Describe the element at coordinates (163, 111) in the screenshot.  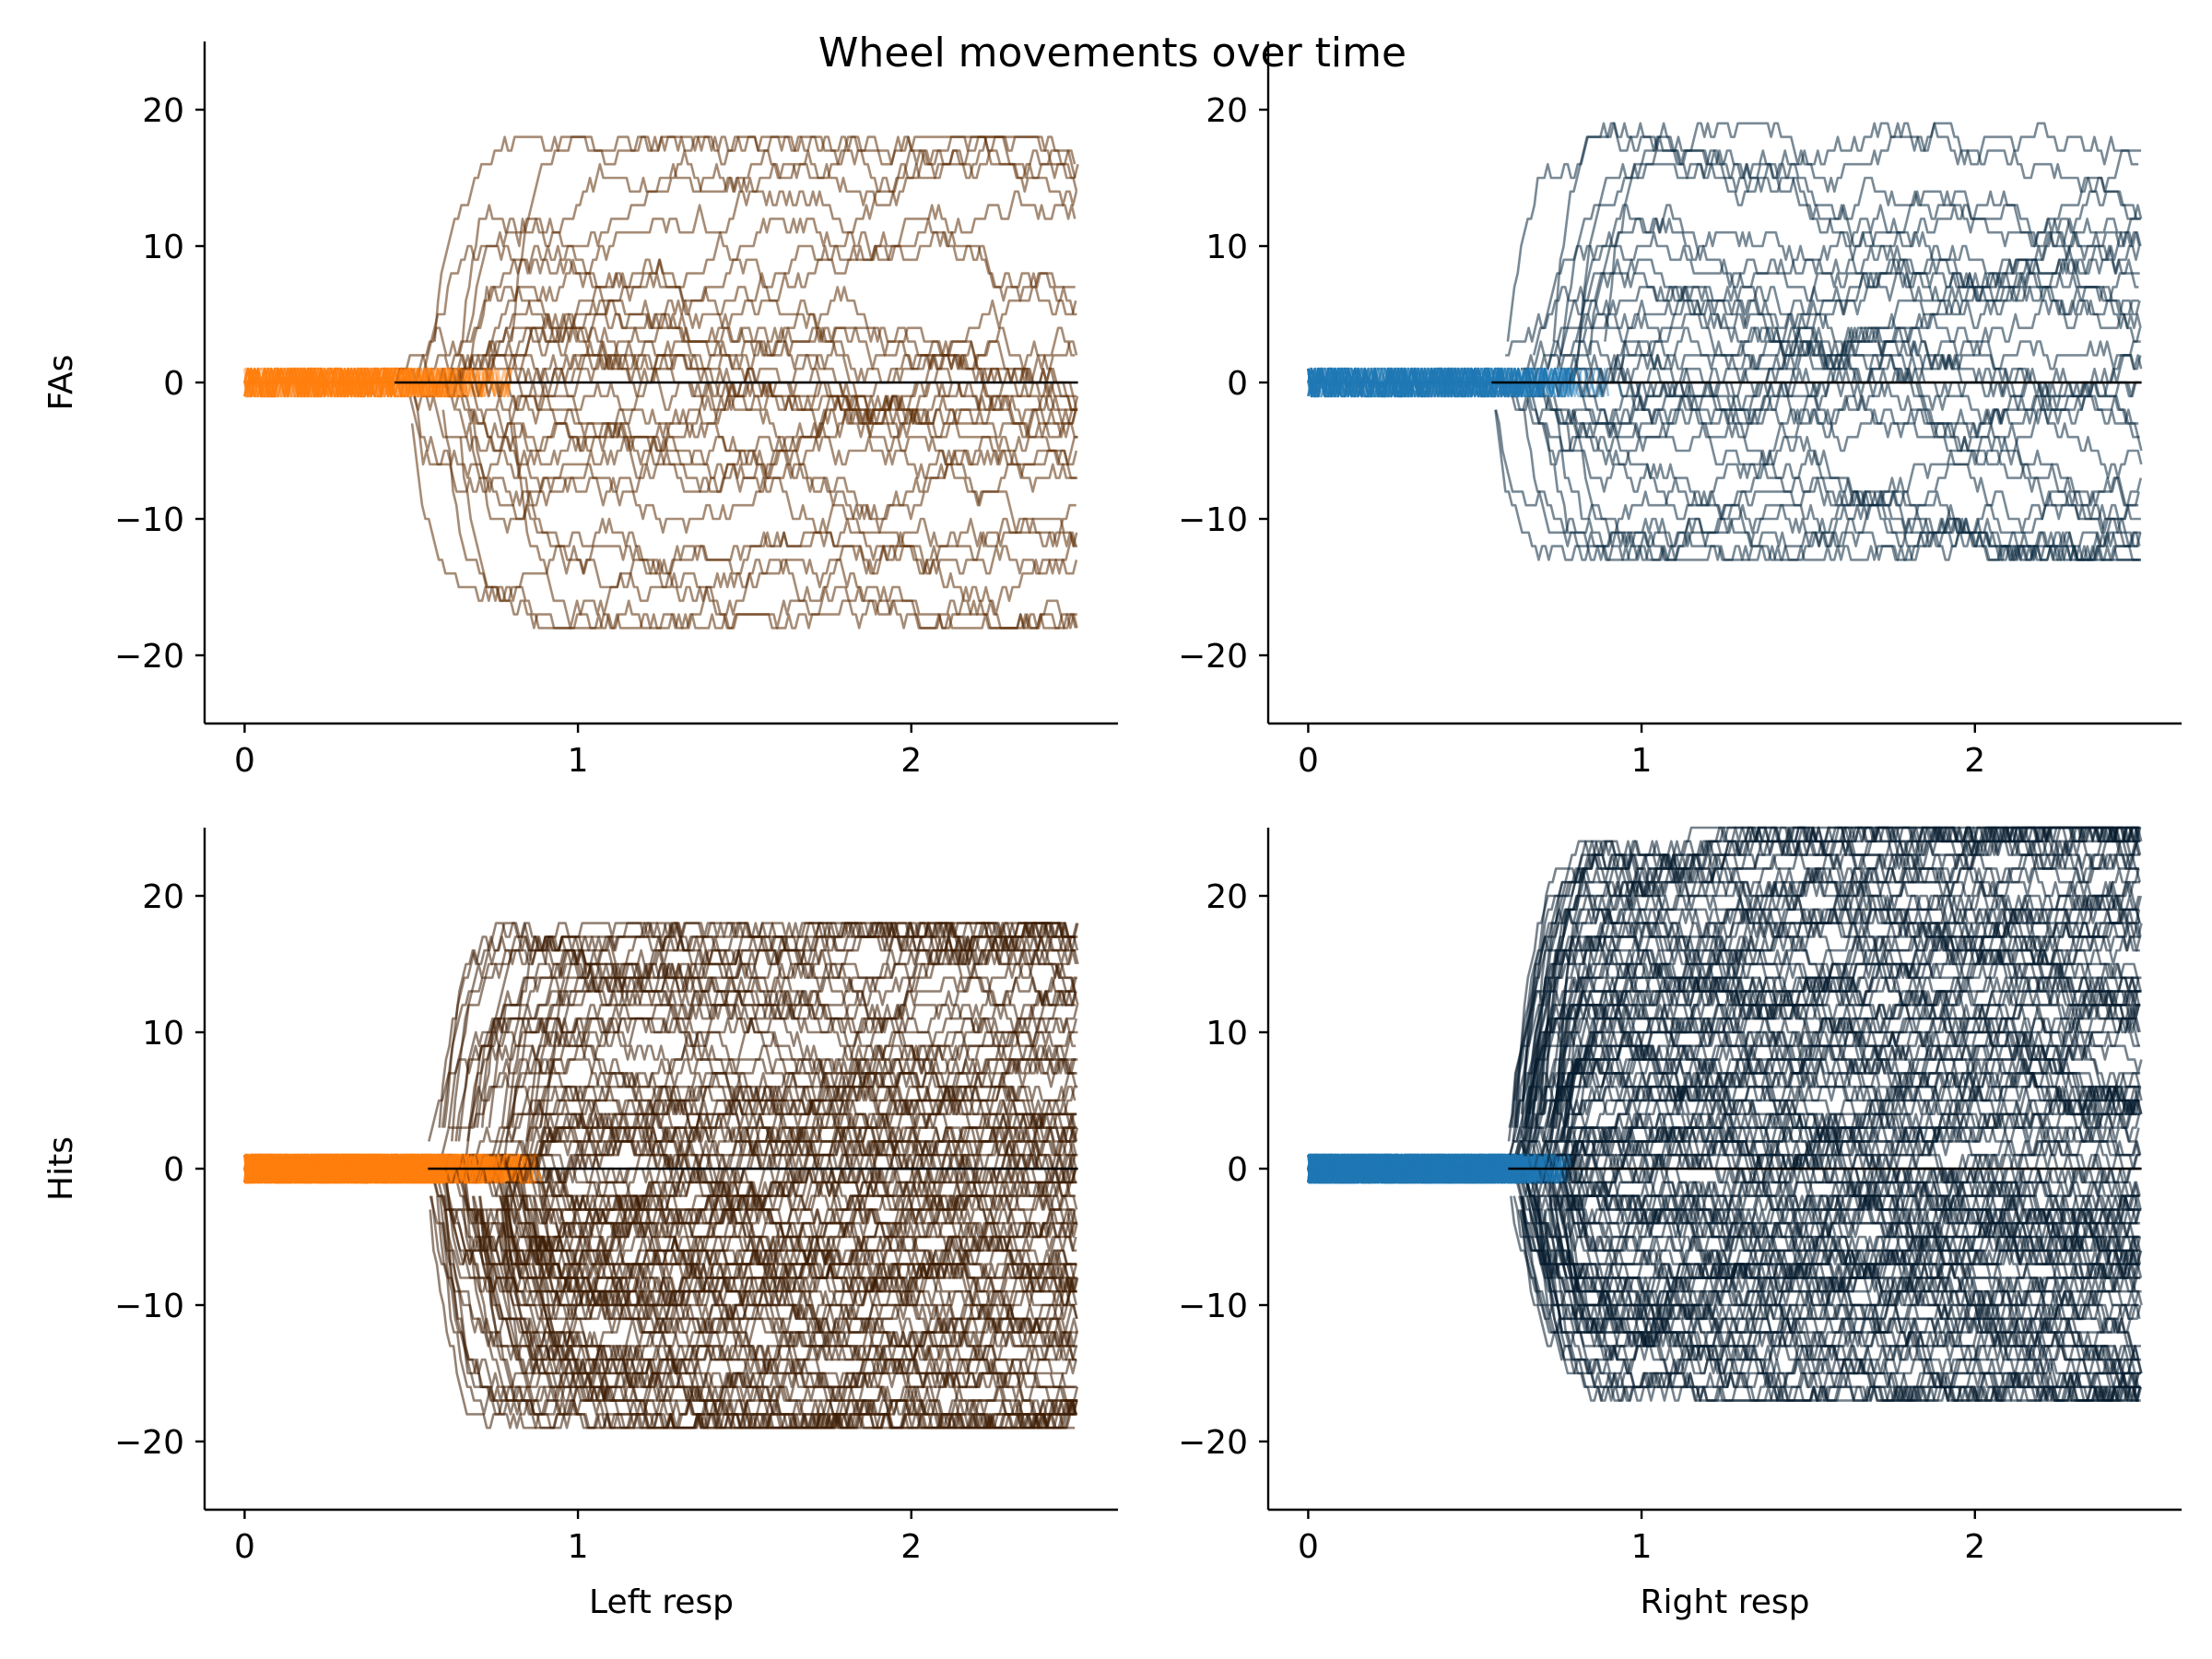
I see `y-tick-label: 20` at that location.